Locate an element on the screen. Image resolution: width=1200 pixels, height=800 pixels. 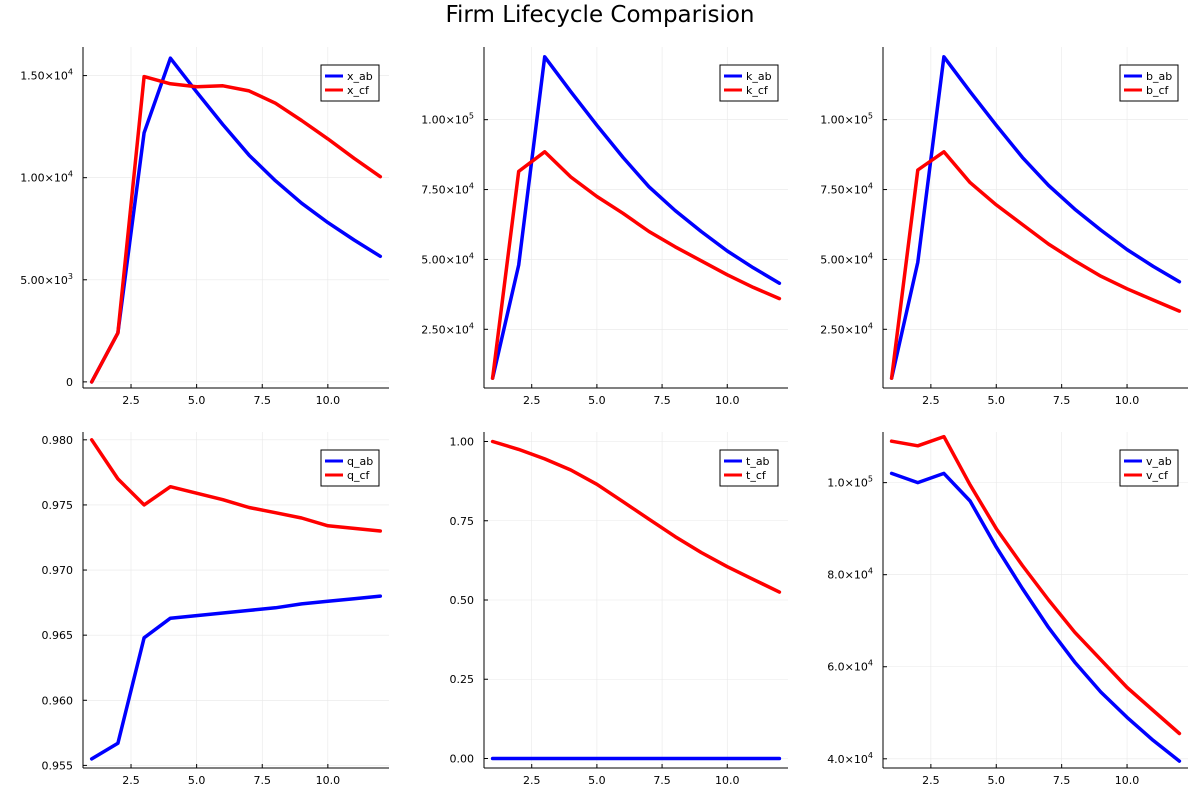
legend-label-v_ab: v_ab is located at coordinates (1159, 461).